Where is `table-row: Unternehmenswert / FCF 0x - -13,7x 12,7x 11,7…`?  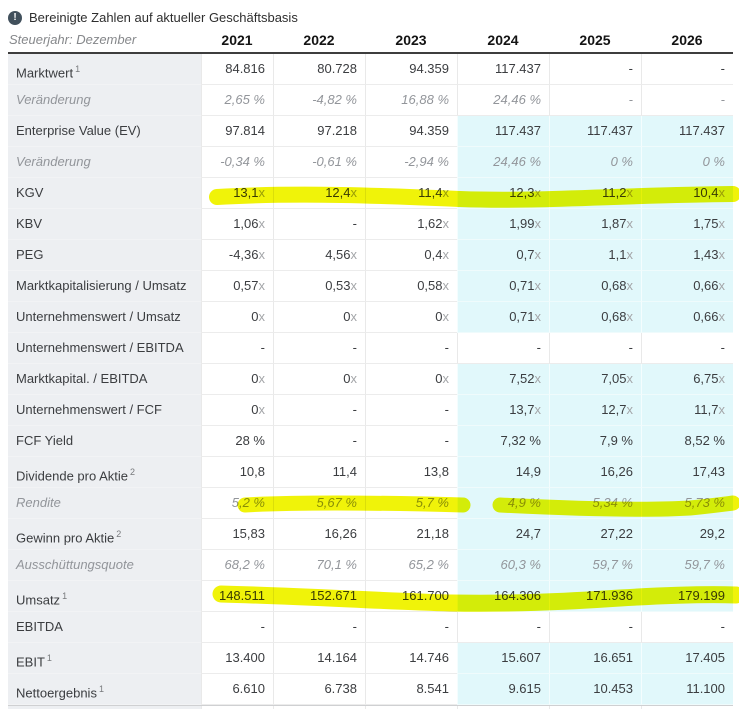
table-row: Unternehmenswert / FCF 0x - -13,7x 12,7x 11,7… is located at coordinates (370, 410).